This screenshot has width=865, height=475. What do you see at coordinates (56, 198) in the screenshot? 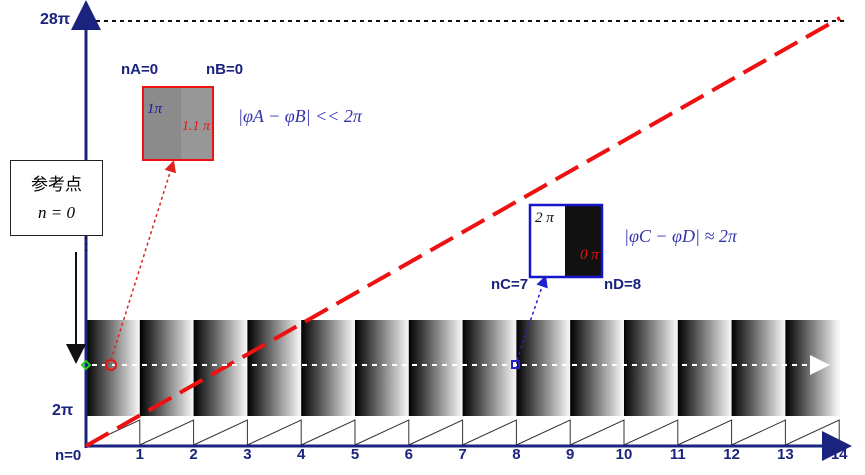
I see `reference-point-box: 参考点 n = 0` at bounding box center [56, 198].